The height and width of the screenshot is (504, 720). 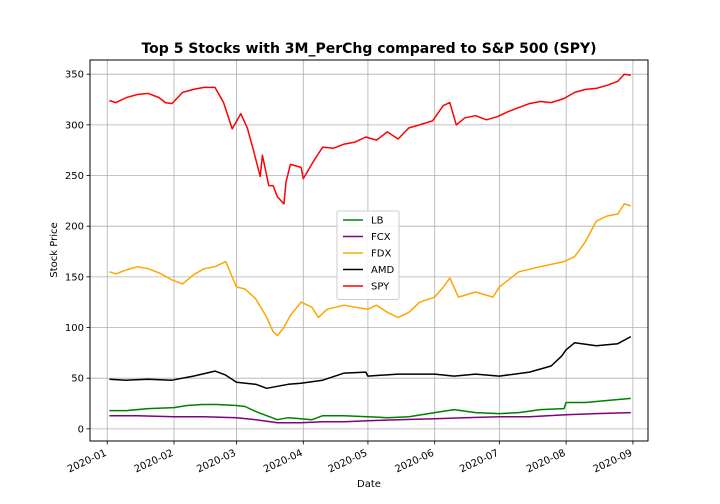 What do you see at coordinates (54, 249) in the screenshot?
I see `y-axis-label: Stock Price` at bounding box center [54, 249].